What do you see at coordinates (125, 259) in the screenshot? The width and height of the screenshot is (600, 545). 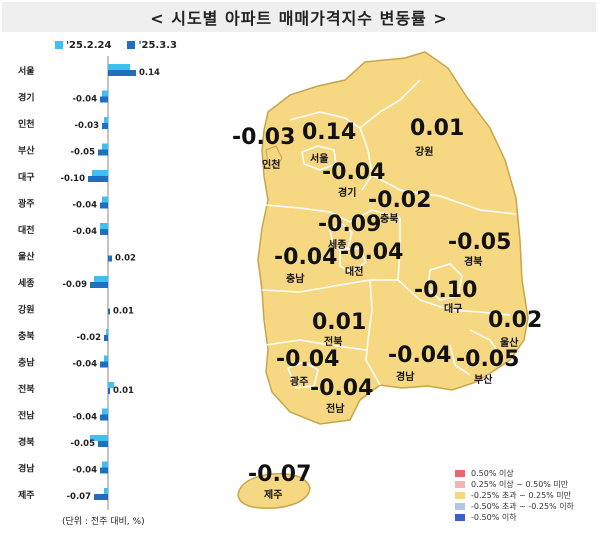 I see `data-label: 0.02` at bounding box center [125, 259].